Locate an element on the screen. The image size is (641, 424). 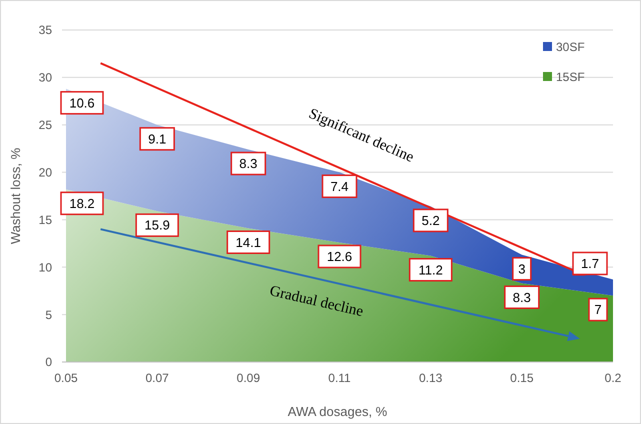
data-label: 1.7 is located at coordinates (590, 264).